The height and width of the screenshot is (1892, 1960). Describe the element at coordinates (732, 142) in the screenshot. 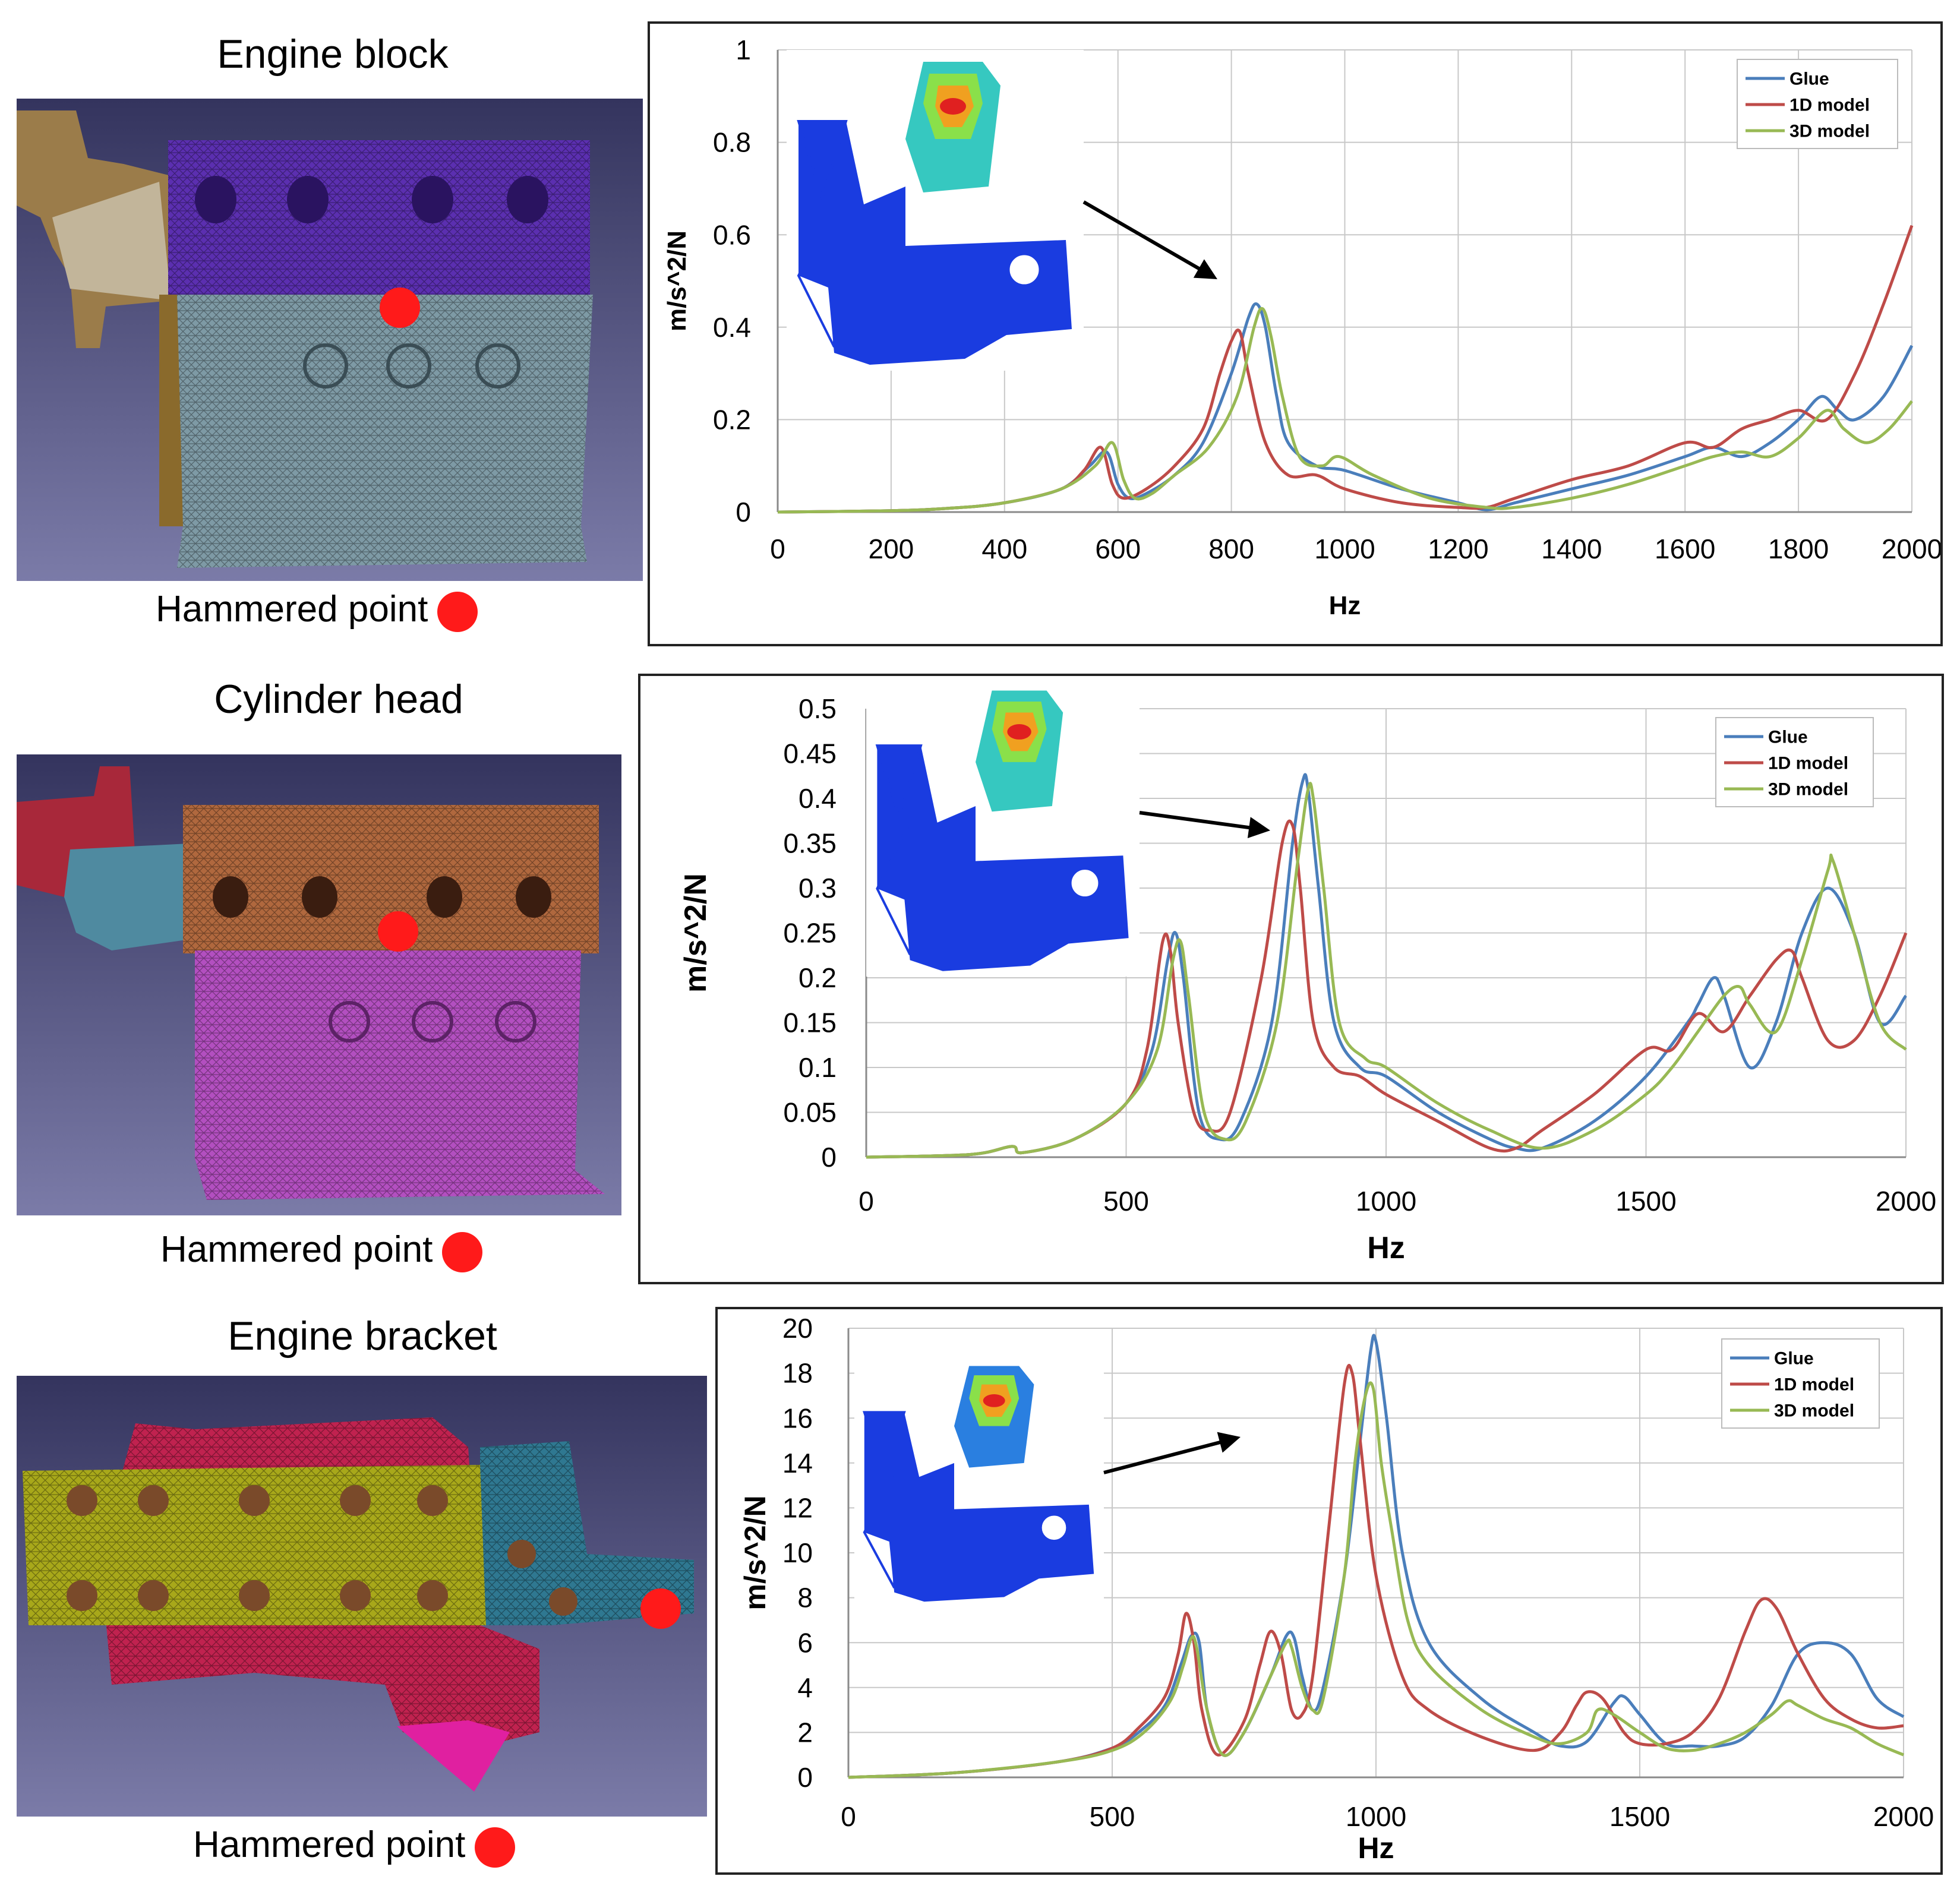

I see `y-tick-label: 0.8` at that location.